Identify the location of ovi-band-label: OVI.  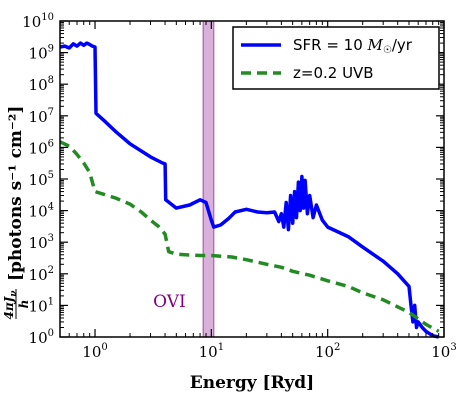
(169, 302).